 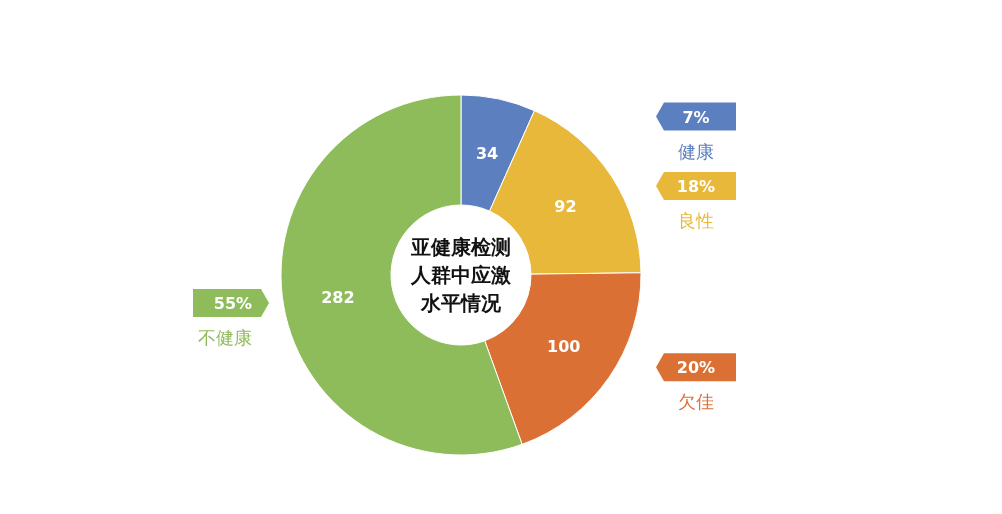 What do you see at coordinates (696, 402) in the screenshot?
I see `legend-label: 欠佳` at bounding box center [696, 402].